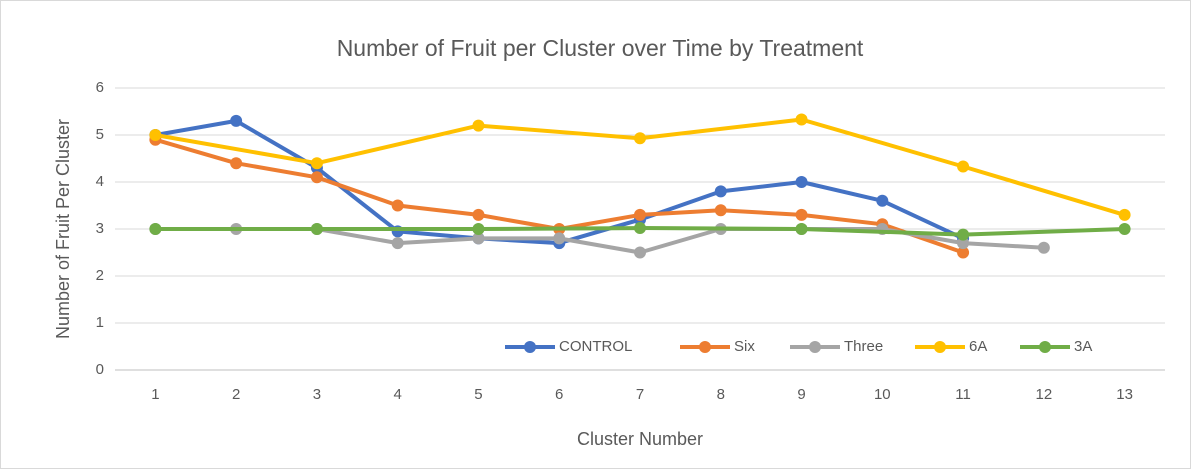 Image resolution: width=1193 pixels, height=476 pixels. I want to click on x-tick-label: 7, so click(640, 394).